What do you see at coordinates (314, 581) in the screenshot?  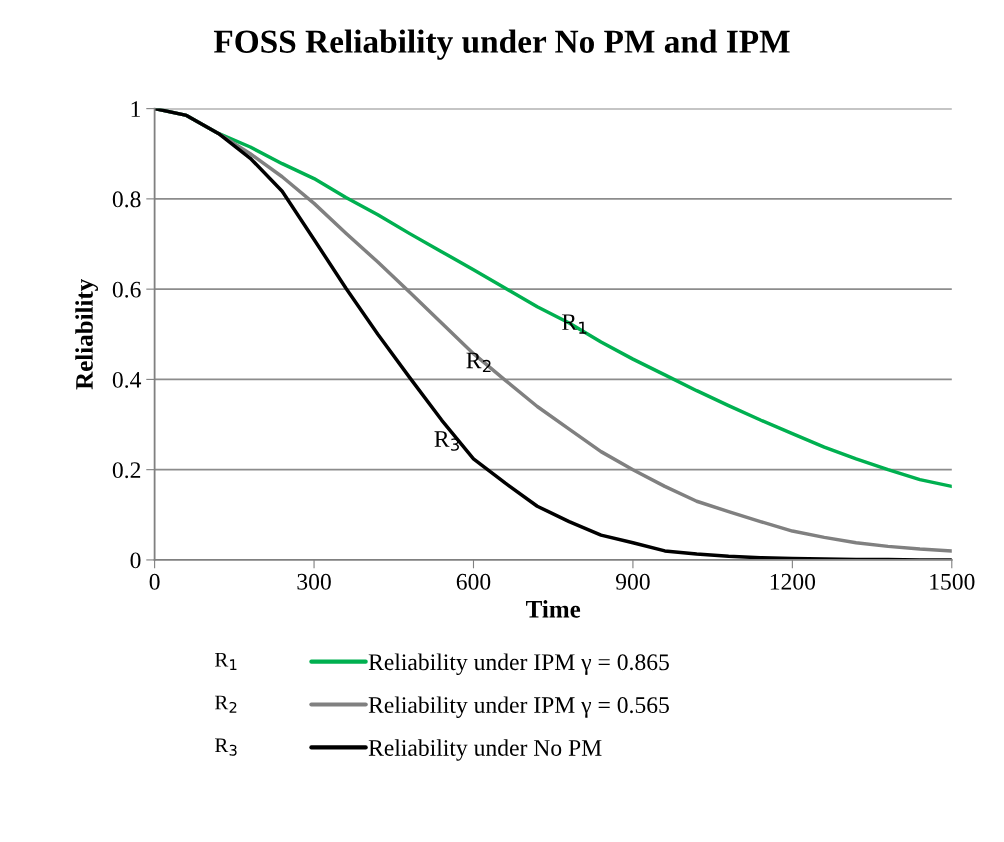 I see `x-tick-label: 300` at bounding box center [314, 581].